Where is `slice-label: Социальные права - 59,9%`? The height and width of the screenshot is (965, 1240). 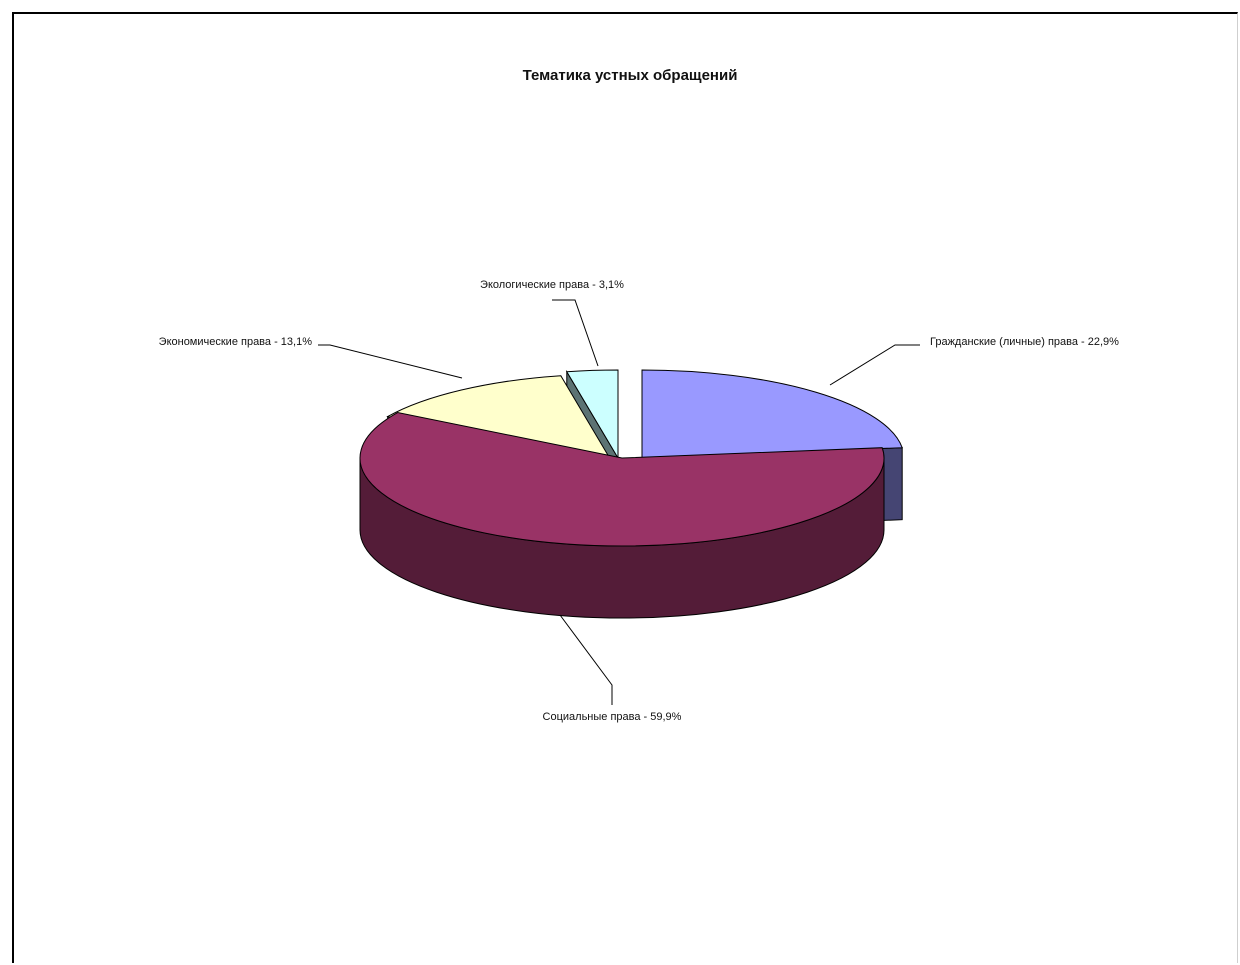
slice-label: Социальные права - 59,9% is located at coordinates (612, 717).